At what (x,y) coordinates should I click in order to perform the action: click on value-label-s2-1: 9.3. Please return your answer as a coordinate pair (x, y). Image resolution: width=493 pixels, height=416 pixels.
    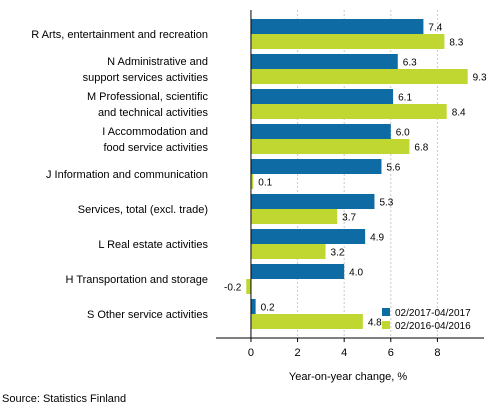
    Looking at the image, I should click on (480, 78).